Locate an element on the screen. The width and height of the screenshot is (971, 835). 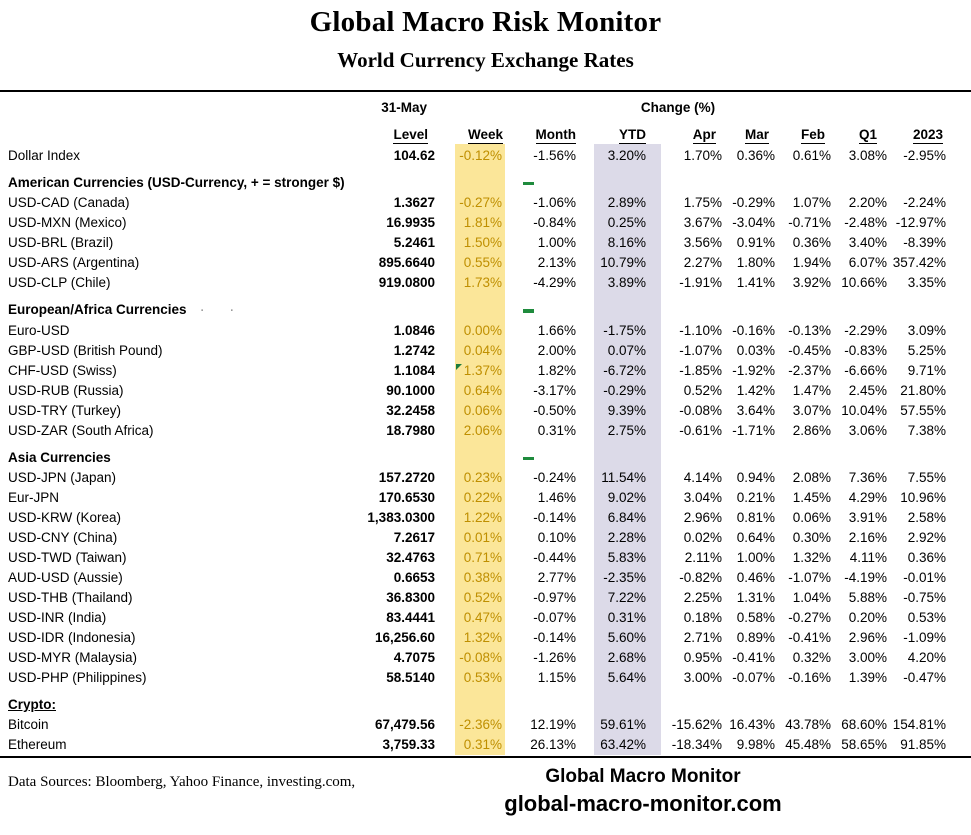
cell-month: -0.14% is located at coordinates (554, 517).